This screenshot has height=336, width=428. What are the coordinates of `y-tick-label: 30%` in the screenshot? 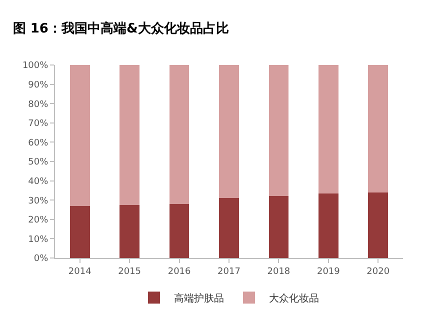 It's located at (38, 201).